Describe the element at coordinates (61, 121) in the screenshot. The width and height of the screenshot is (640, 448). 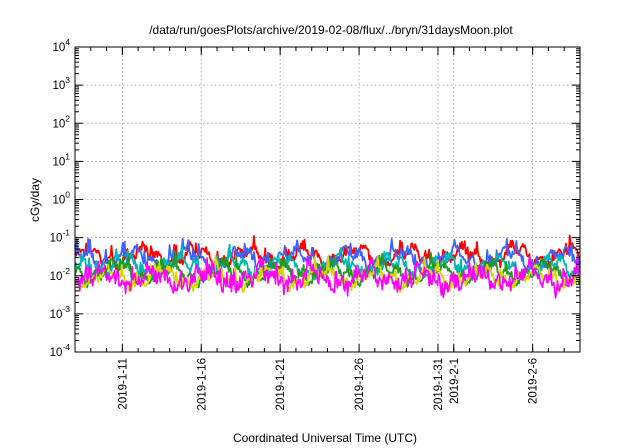
I see `y-tick-label: 10²` at that location.